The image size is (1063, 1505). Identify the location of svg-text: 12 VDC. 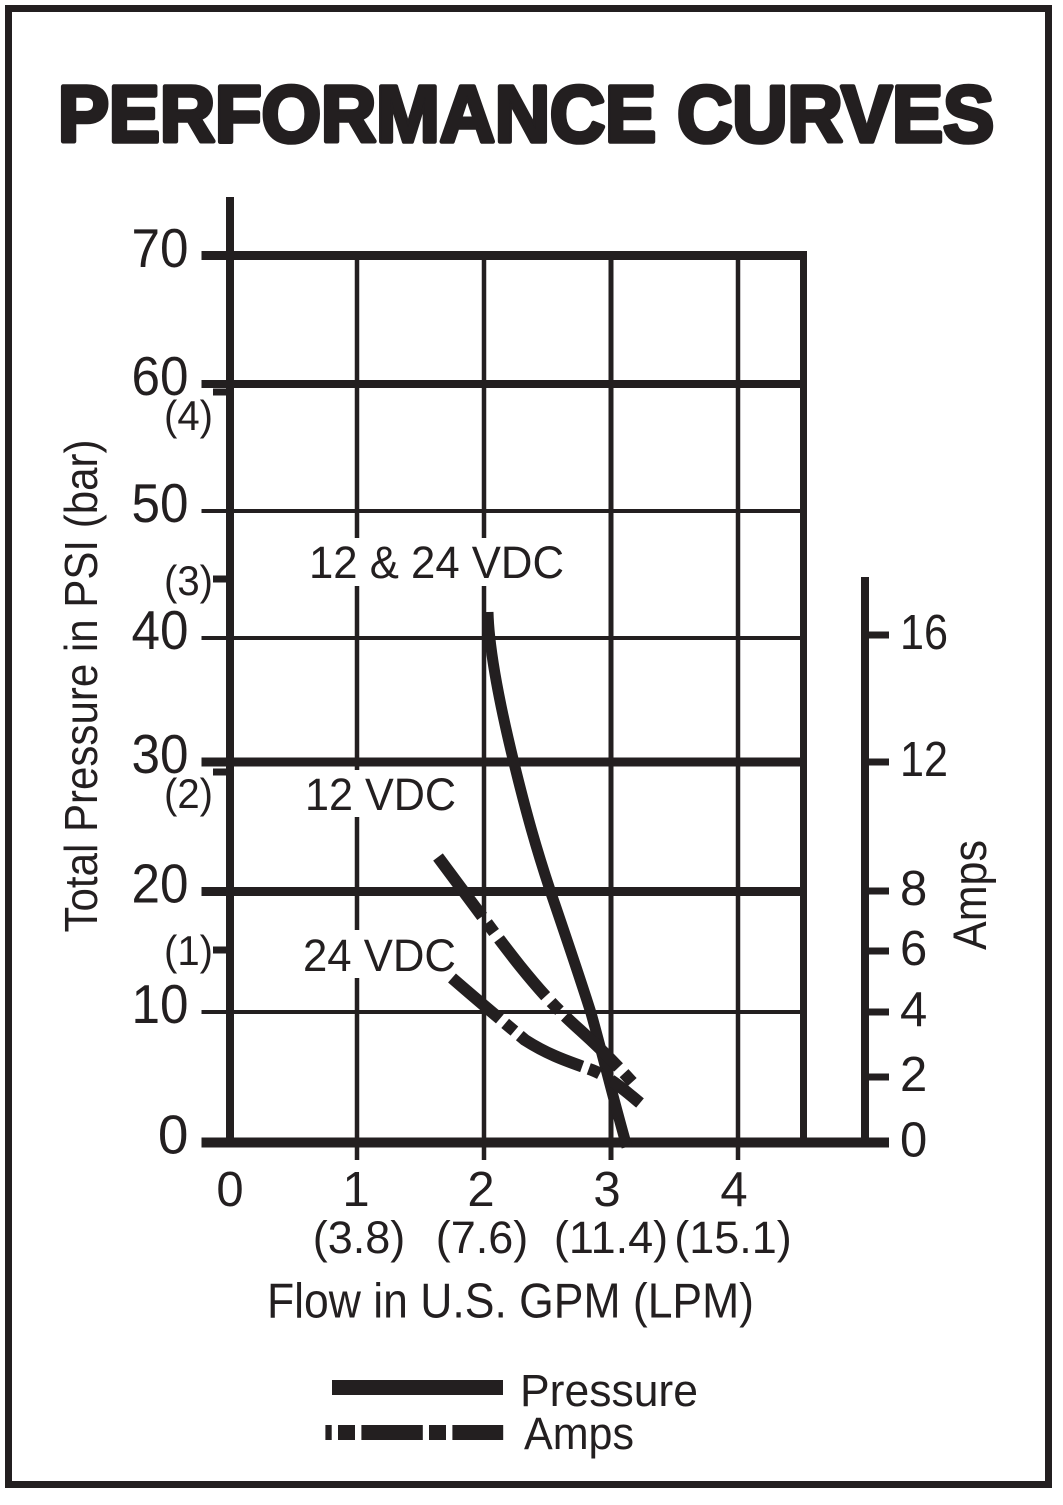
(380, 794).